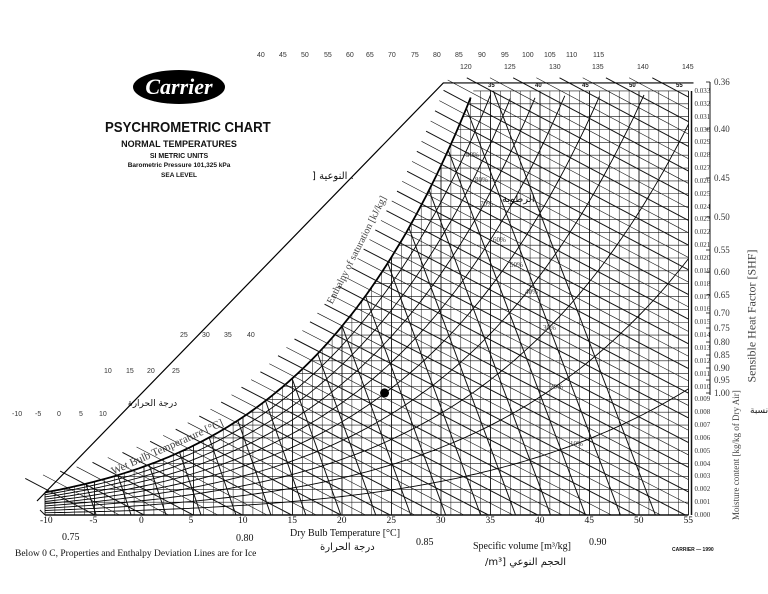  Describe the element at coordinates (751, 316) in the screenshot. I see `shf-axis-label: Sensible Heat Factor [SHF]` at that location.